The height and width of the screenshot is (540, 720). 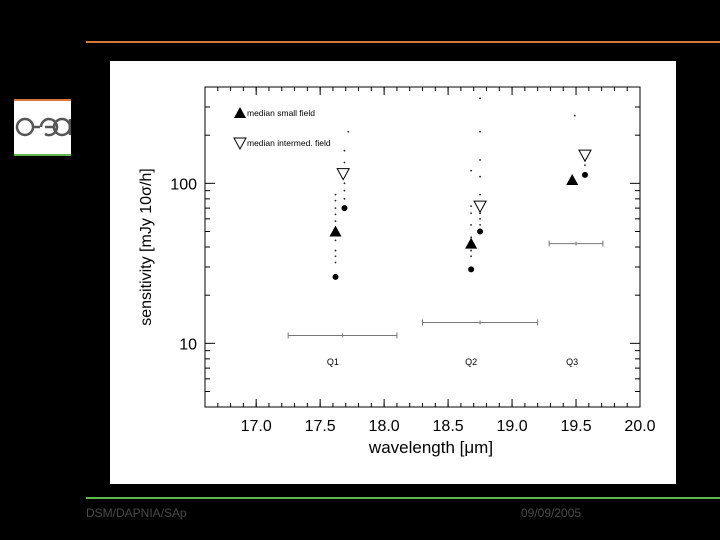 What do you see at coordinates (403, 42) in the screenshot?
I see `top-accent-line` at bounding box center [403, 42].